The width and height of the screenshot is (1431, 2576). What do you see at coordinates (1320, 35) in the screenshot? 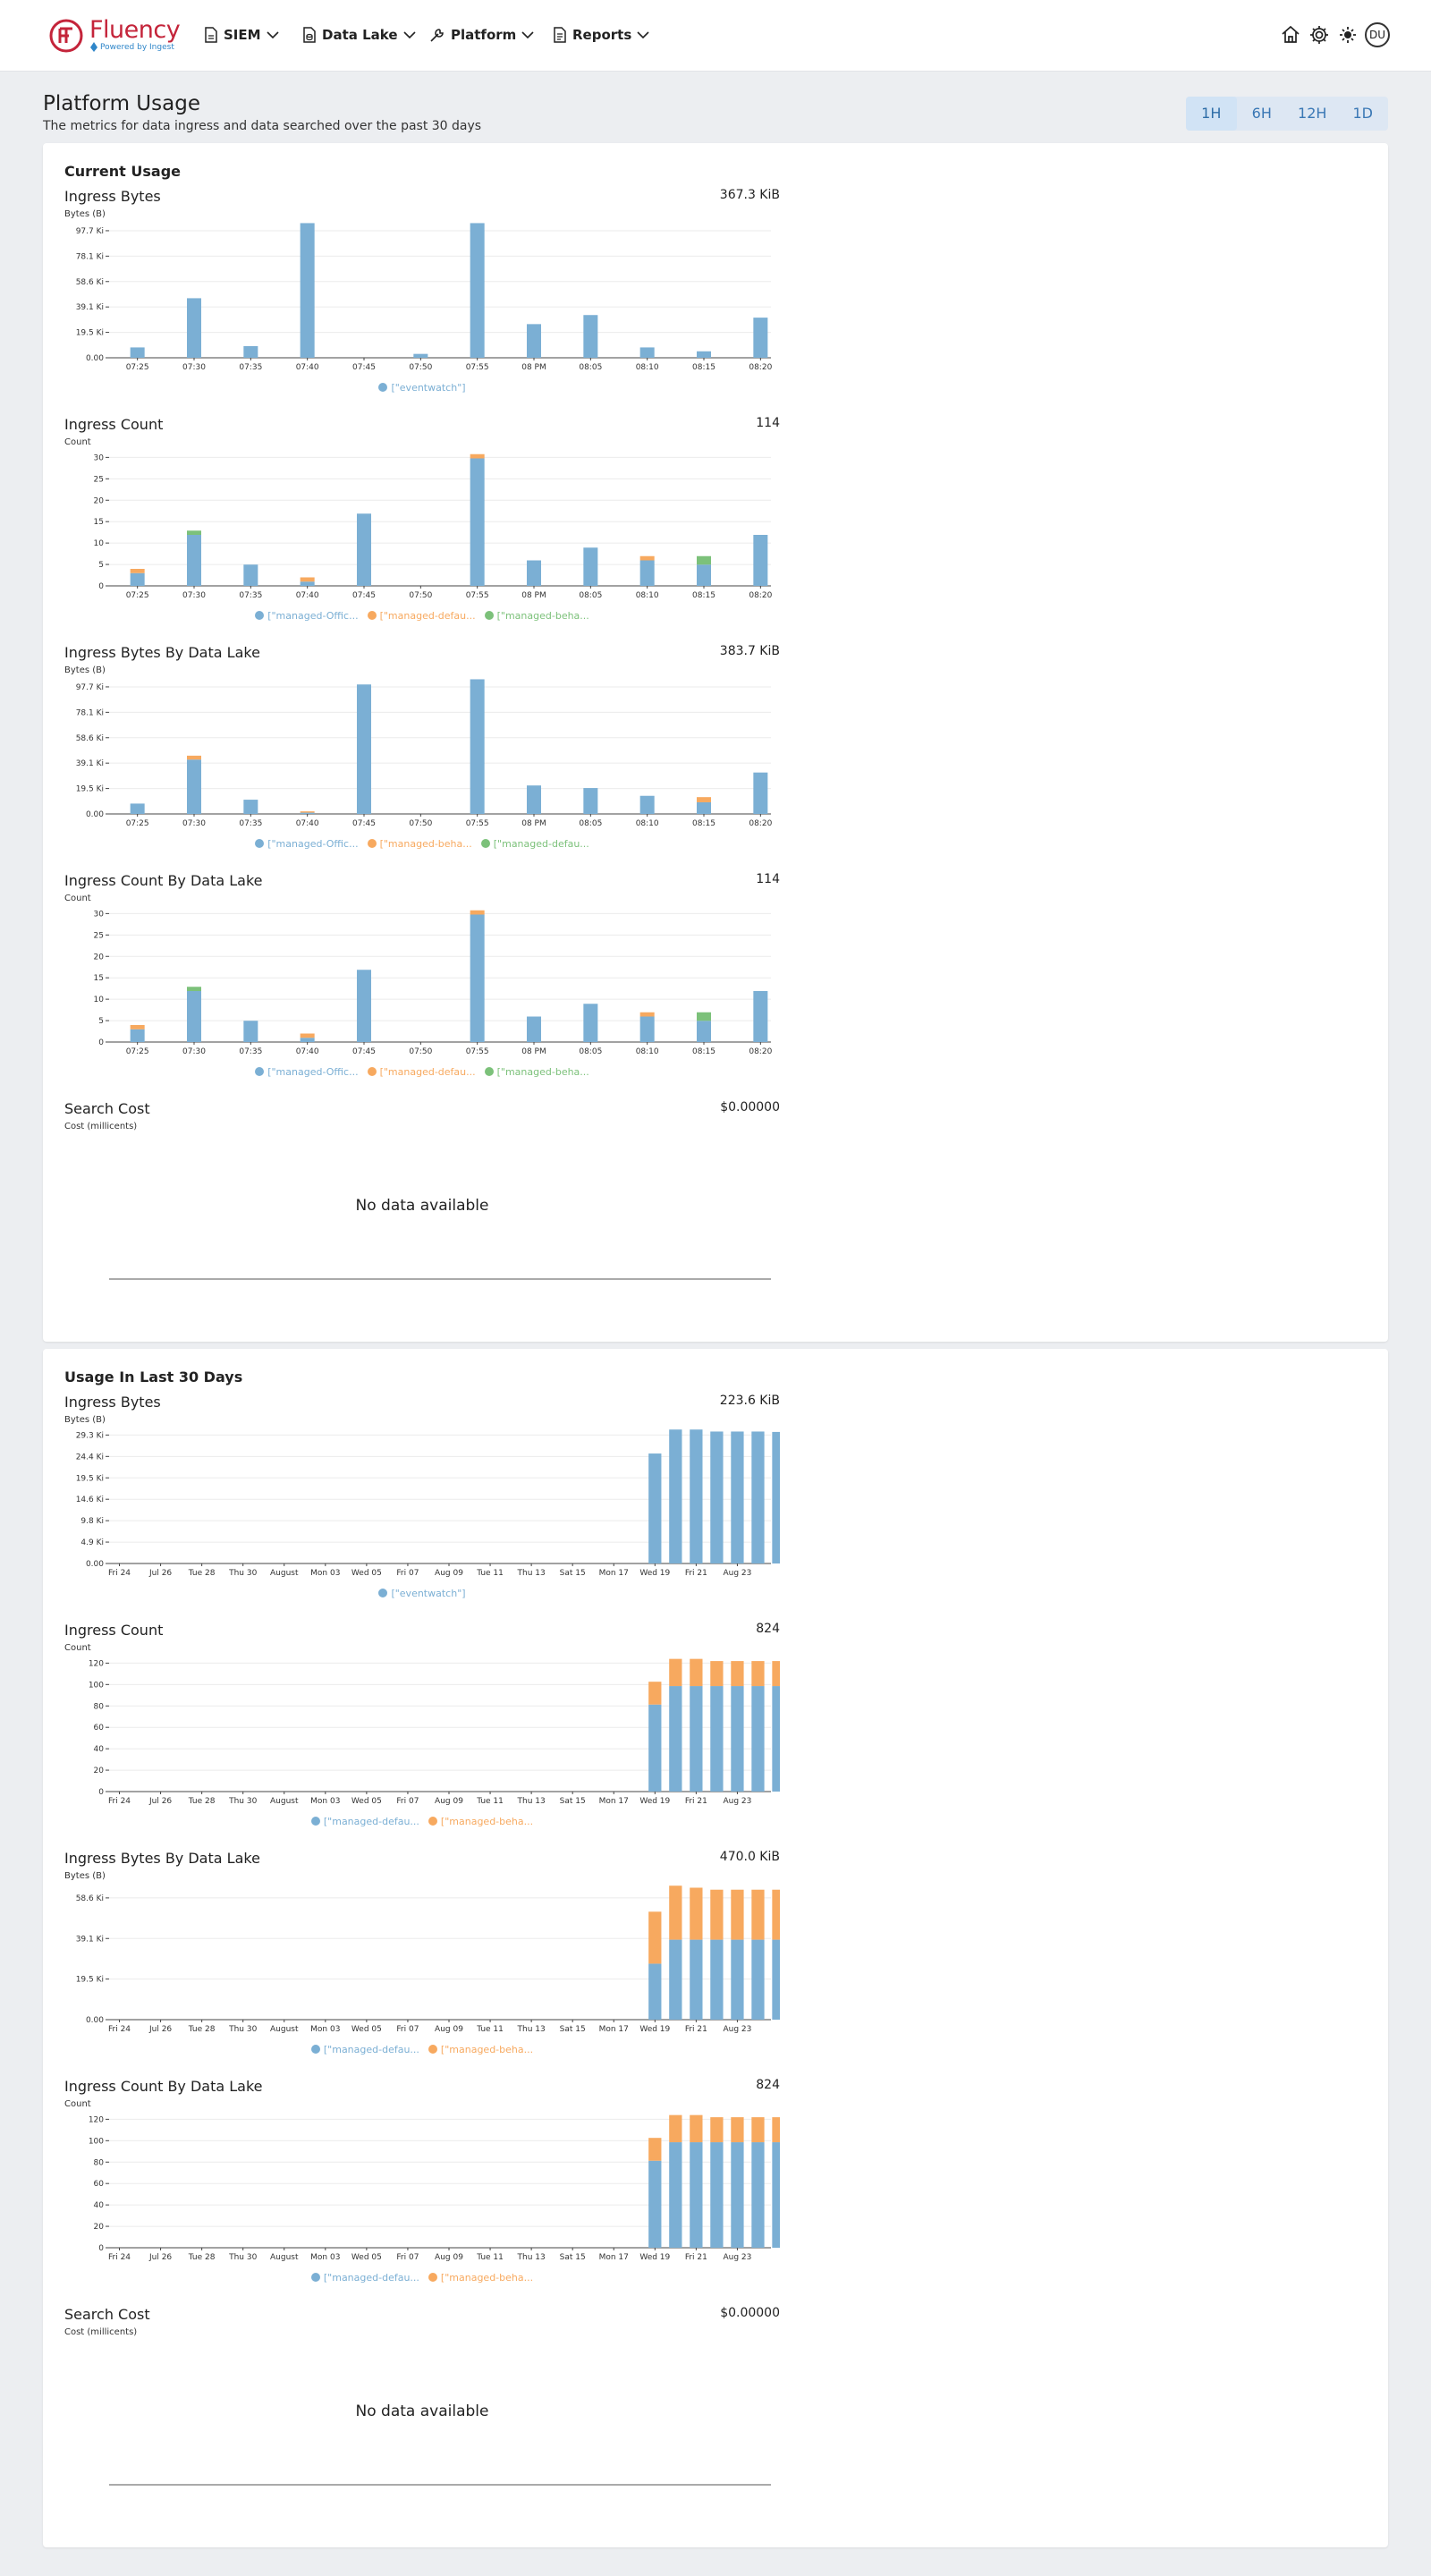
I see `gear-icon` at bounding box center [1320, 35].